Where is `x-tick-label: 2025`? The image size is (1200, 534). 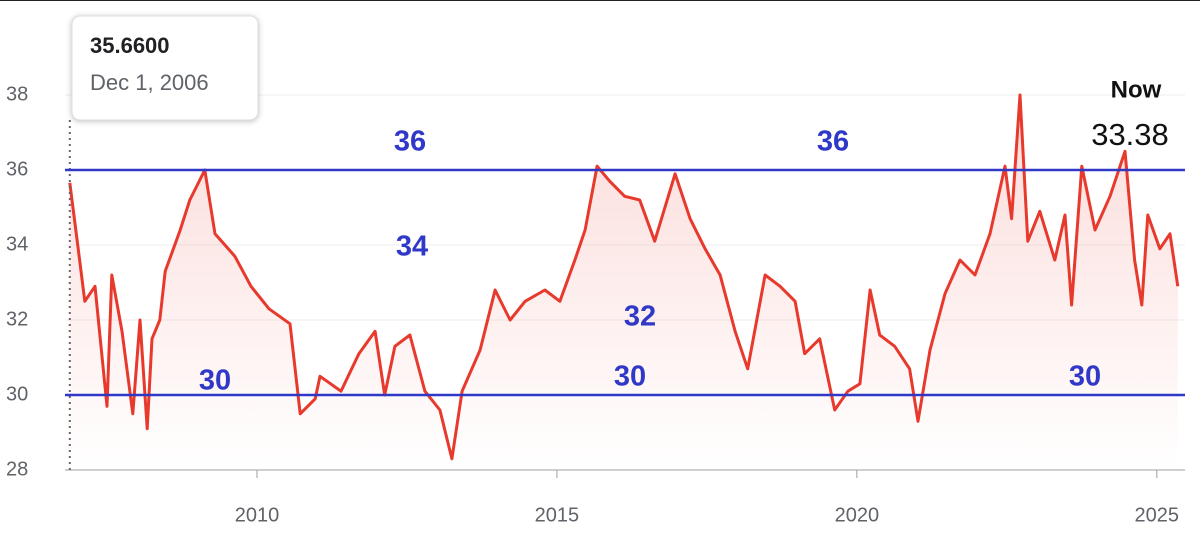
x-tick-label: 2025 is located at coordinates (1157, 515).